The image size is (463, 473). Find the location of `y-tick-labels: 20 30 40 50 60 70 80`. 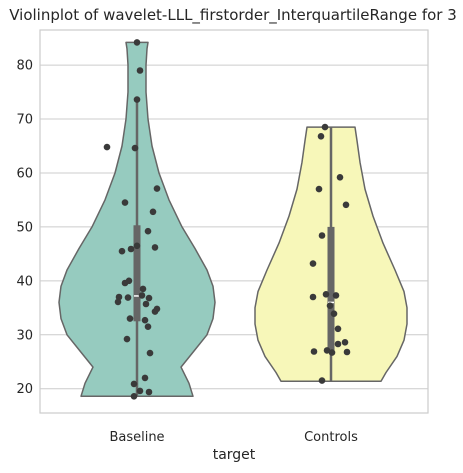

y-tick-labels: 20 30 40 50 60 70 80 is located at coordinates (24, 228).